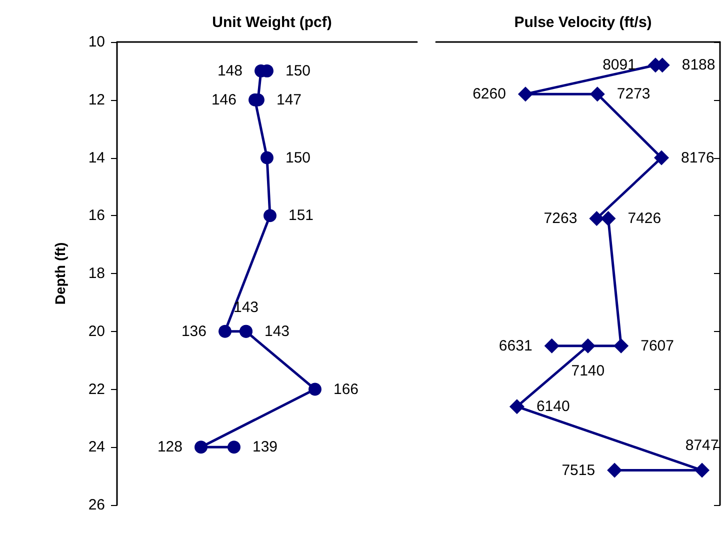  I want to click on data-label: 148, so click(229, 71).